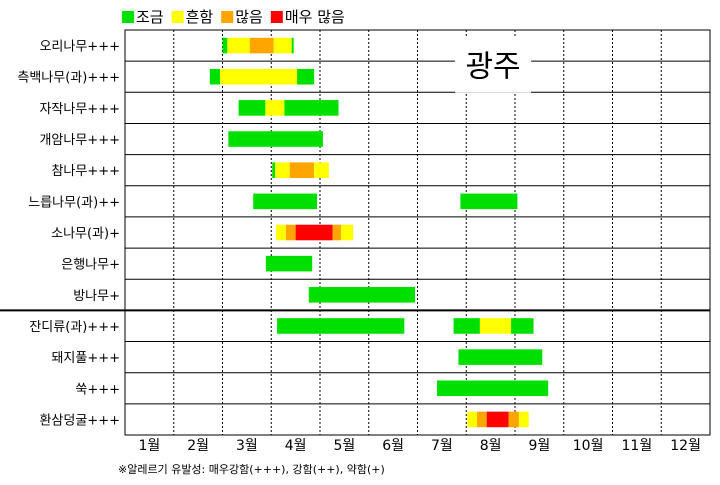 The height and width of the screenshot is (485, 720). Describe the element at coordinates (637, 446) in the screenshot. I see `month-label: 11월` at that location.